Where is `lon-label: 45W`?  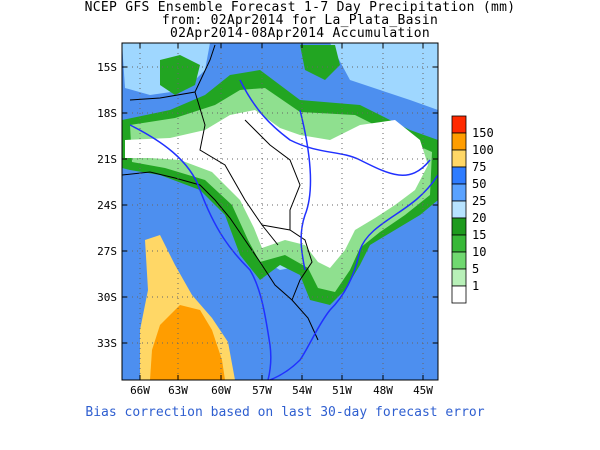 lon-label: 45W is located at coordinates (423, 390).